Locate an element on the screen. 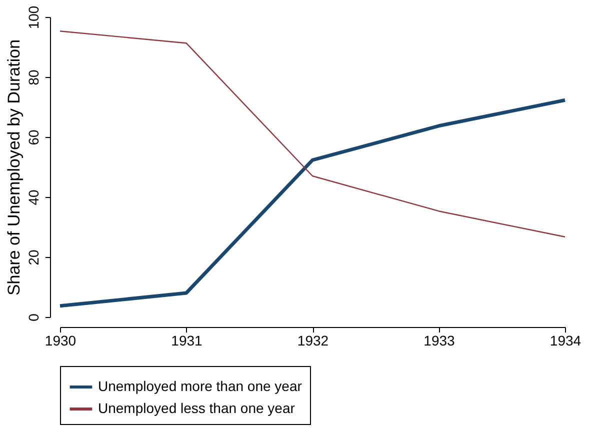 The height and width of the screenshot is (437, 612). y-tick-label: 40 is located at coordinates (34, 198).